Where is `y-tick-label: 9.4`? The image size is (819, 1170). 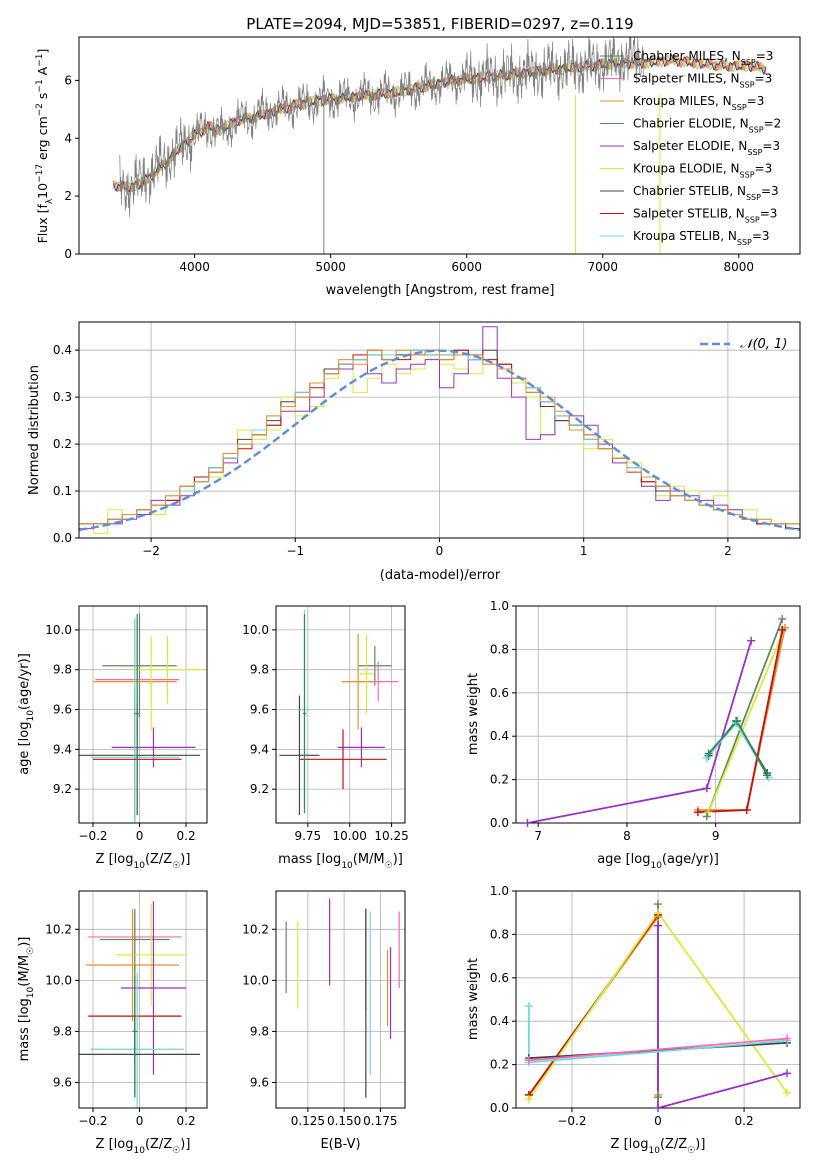
y-tick-label: 9.4 is located at coordinates (259, 749).